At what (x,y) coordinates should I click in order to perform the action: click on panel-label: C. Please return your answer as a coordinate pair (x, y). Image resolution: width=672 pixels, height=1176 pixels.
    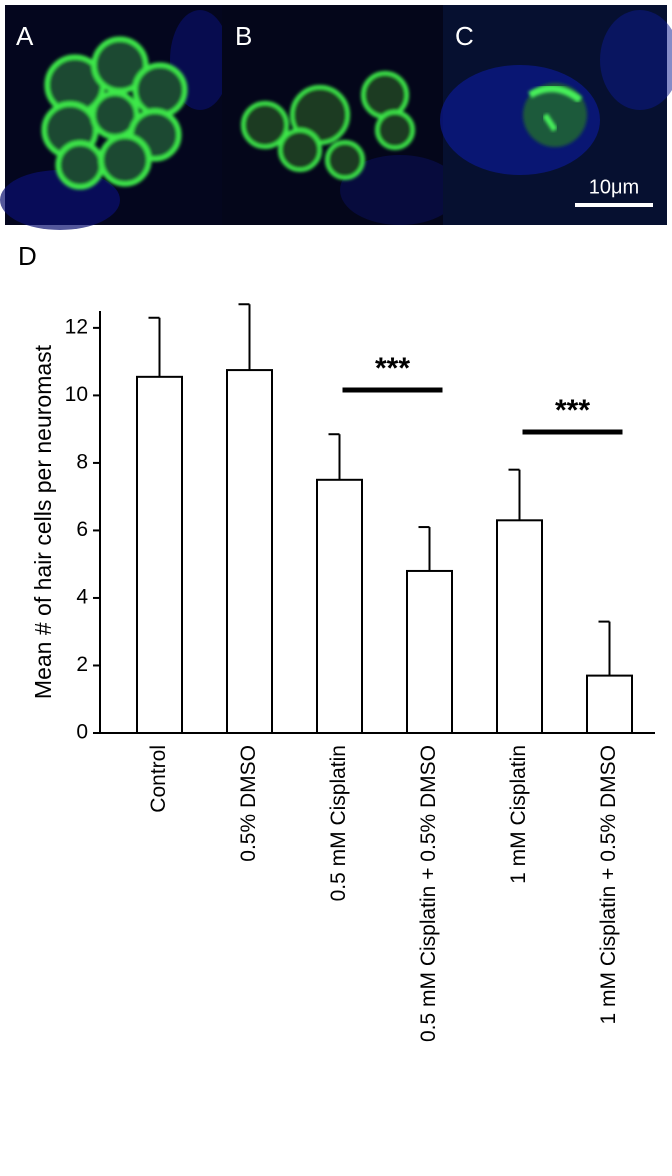
    Looking at the image, I should click on (464, 36).